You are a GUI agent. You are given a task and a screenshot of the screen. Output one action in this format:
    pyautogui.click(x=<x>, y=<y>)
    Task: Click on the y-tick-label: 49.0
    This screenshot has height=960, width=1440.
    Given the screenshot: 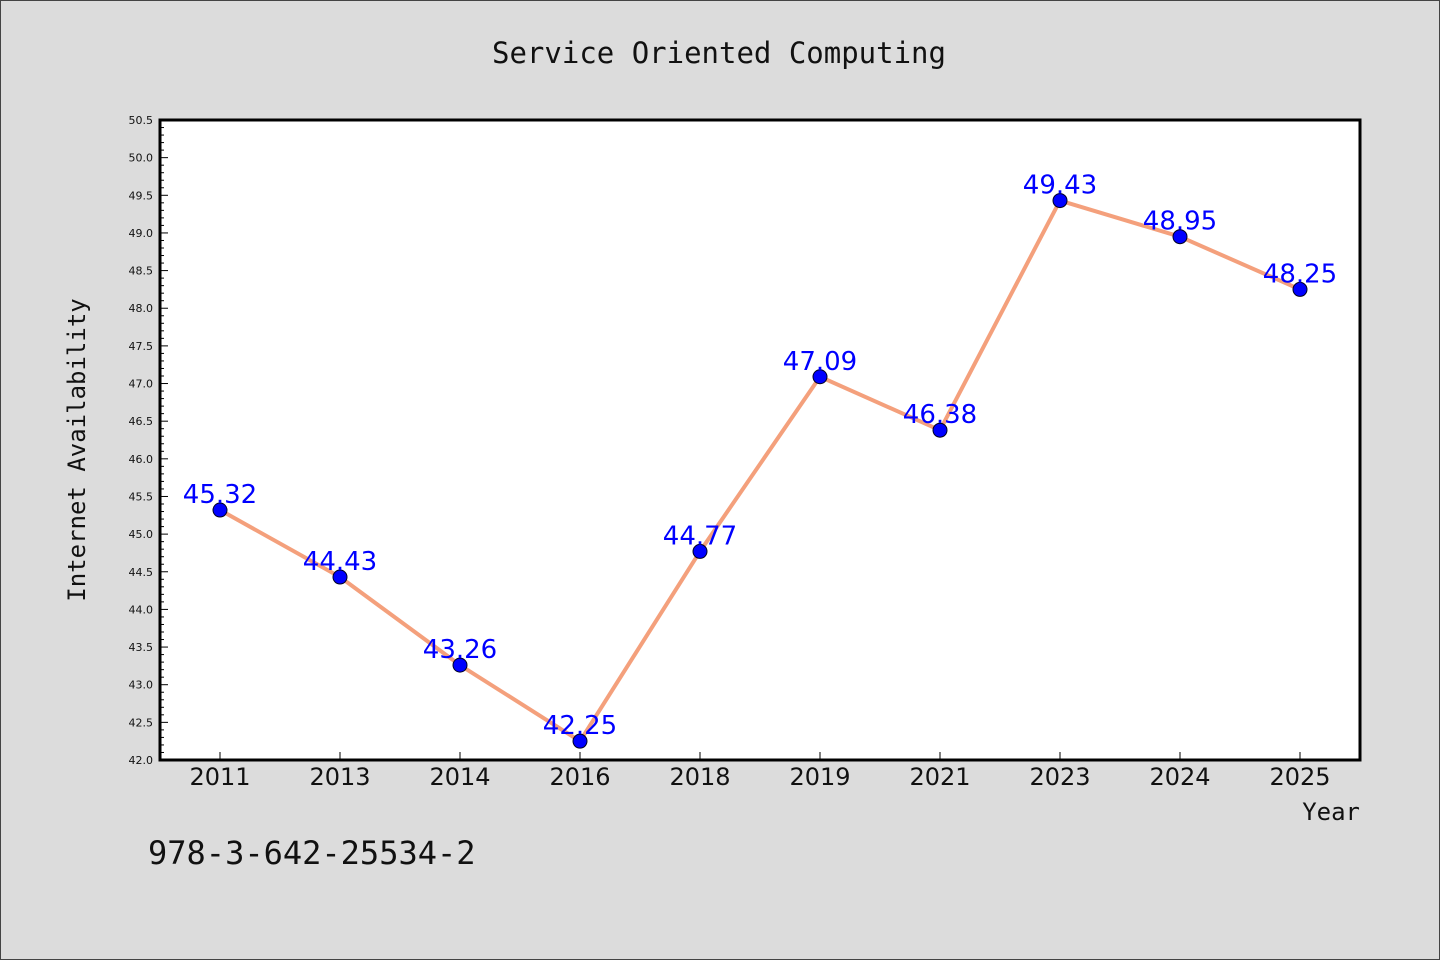 What is the action you would take?
    pyautogui.click(x=141, y=233)
    